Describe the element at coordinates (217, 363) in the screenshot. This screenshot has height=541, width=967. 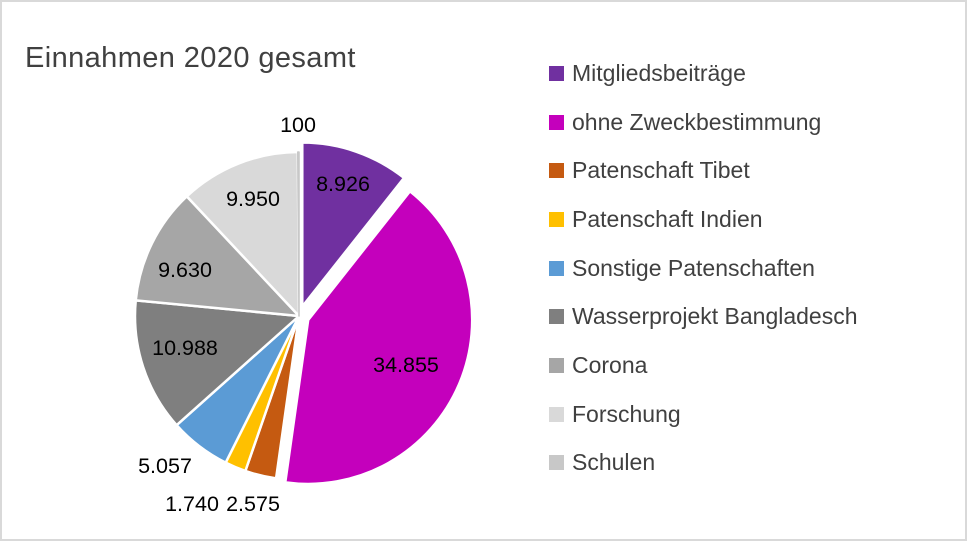
I see `pie-slice-wasserprojekt-bangladesch` at that location.